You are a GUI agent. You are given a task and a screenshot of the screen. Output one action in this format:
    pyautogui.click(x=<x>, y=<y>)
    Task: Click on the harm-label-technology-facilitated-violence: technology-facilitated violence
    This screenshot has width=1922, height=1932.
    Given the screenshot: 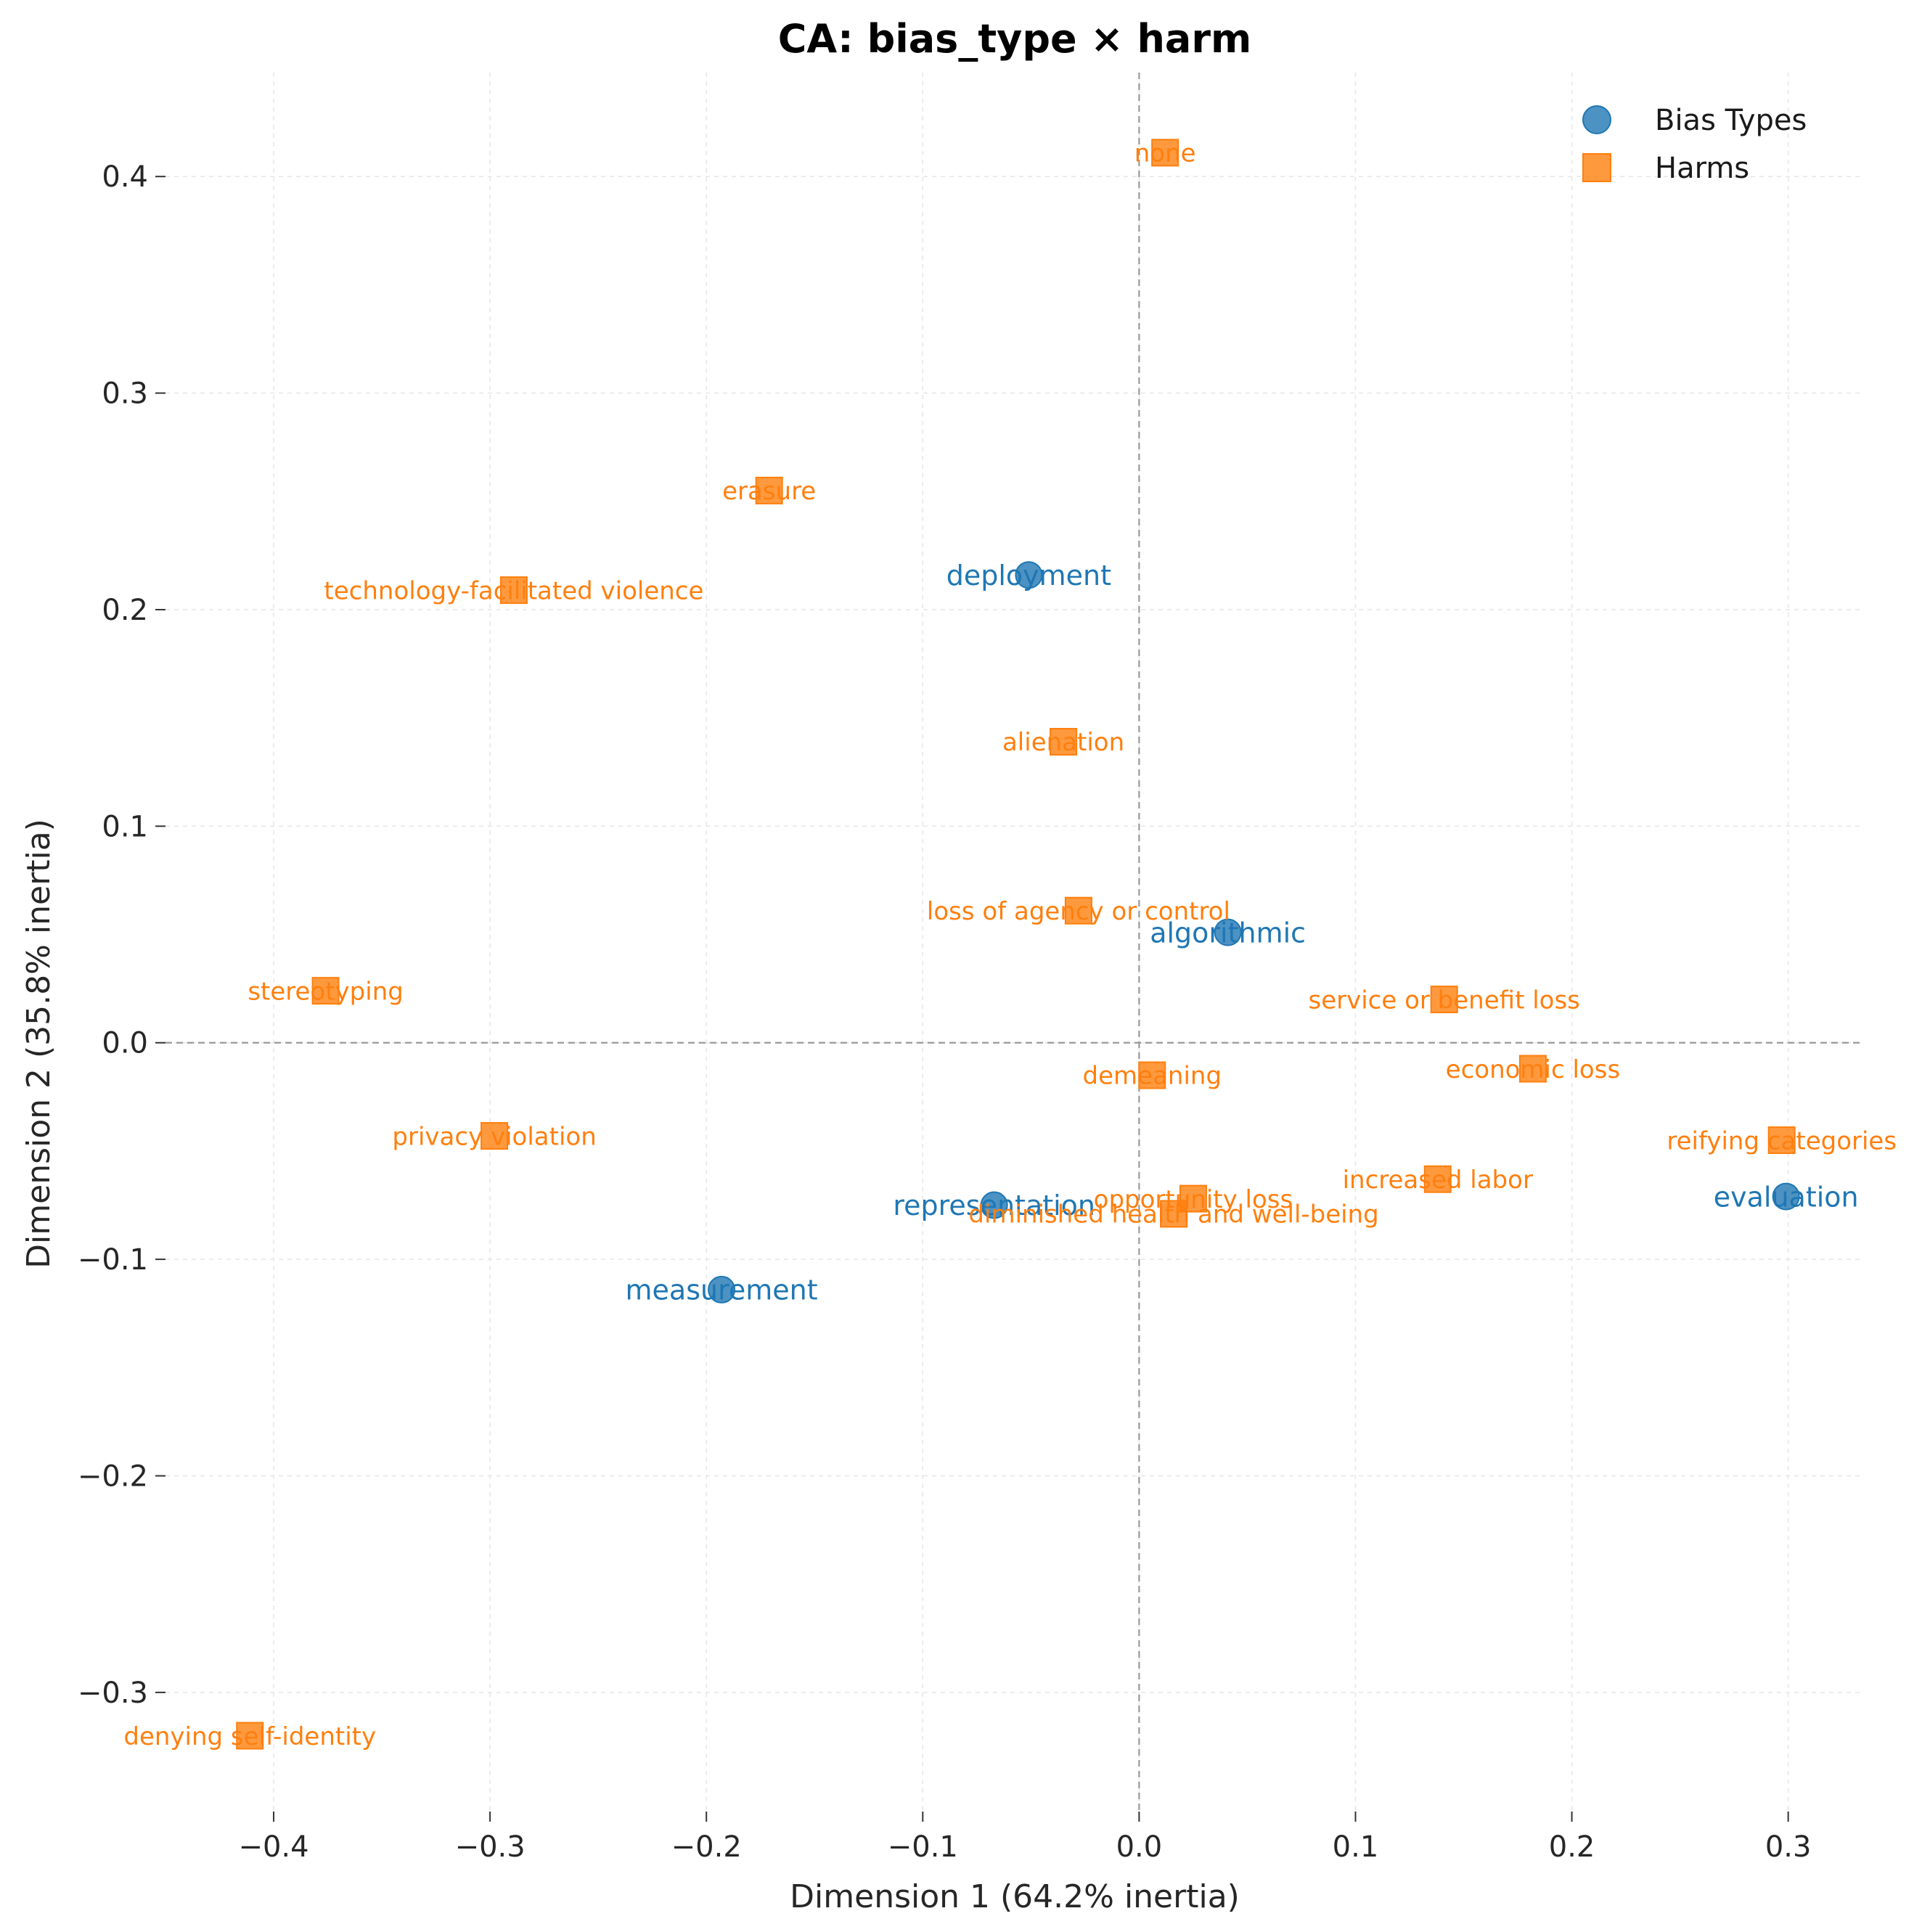 What is the action you would take?
    pyautogui.click(x=513, y=590)
    